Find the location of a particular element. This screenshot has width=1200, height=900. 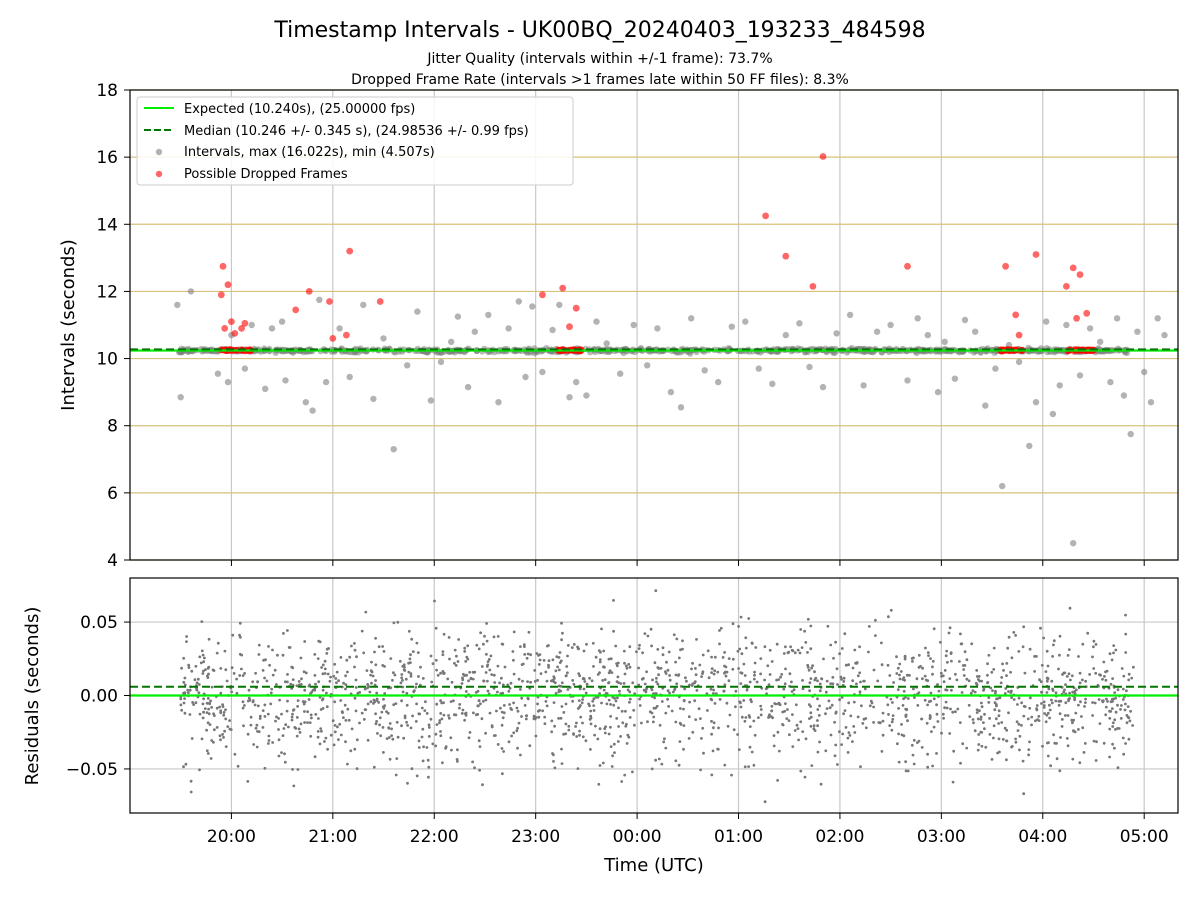

dropped-frame-point is located at coordinates (765, 216).